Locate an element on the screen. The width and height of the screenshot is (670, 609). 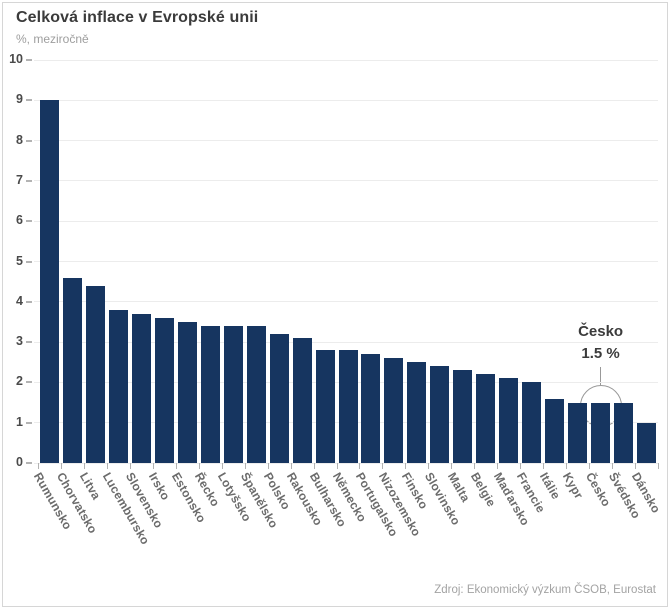
y-axis-label: 6 is located at coordinates (19, 220).